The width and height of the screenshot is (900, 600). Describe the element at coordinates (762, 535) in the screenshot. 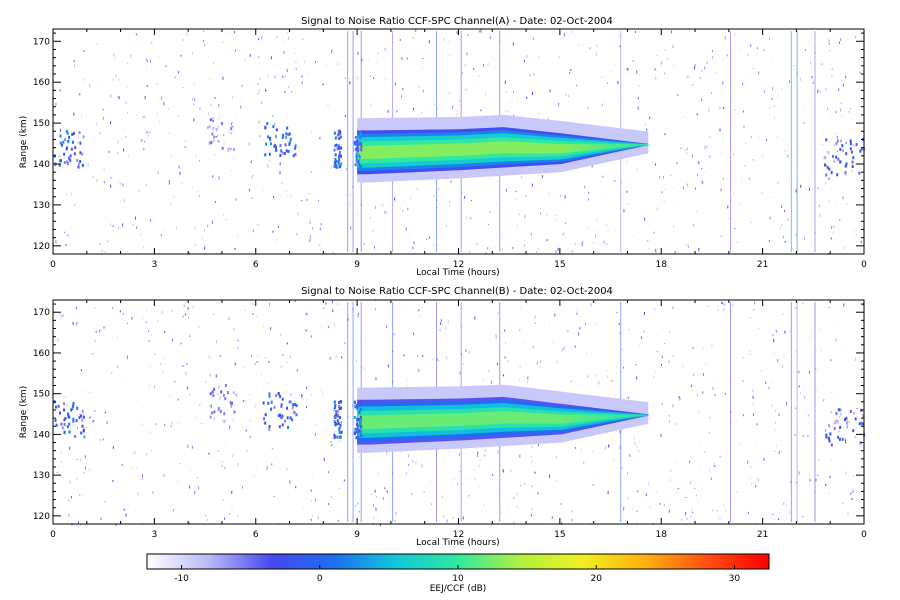

I see `x-tick-label: 21` at that location.